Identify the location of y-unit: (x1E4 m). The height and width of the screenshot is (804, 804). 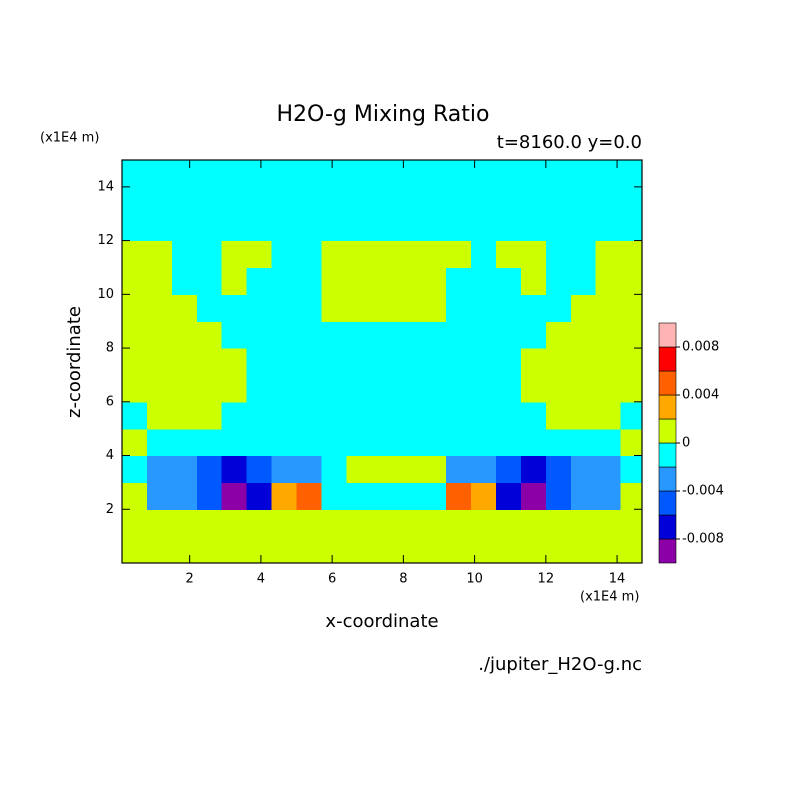
(69, 138).